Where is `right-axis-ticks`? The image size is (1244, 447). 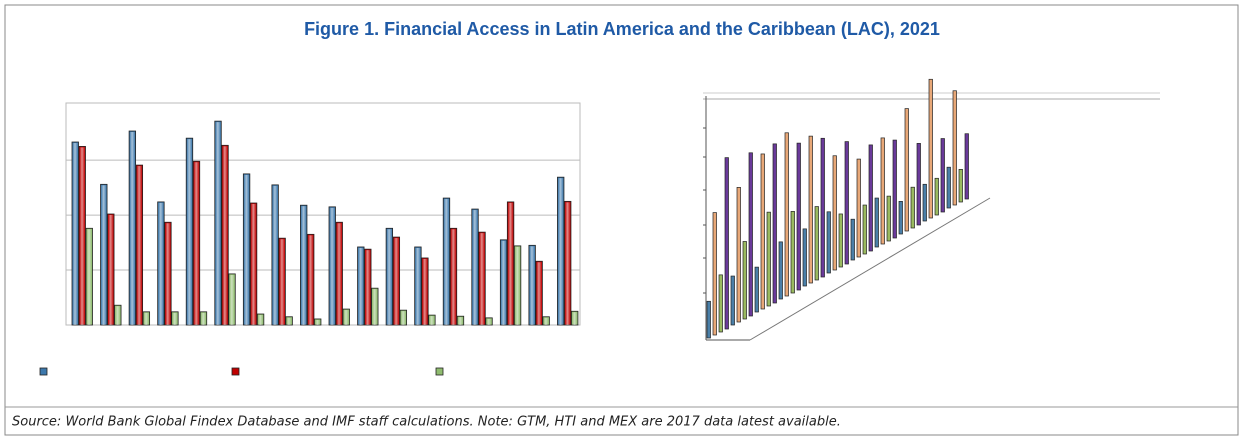
right-axis-ticks is located at coordinates (704, 210).